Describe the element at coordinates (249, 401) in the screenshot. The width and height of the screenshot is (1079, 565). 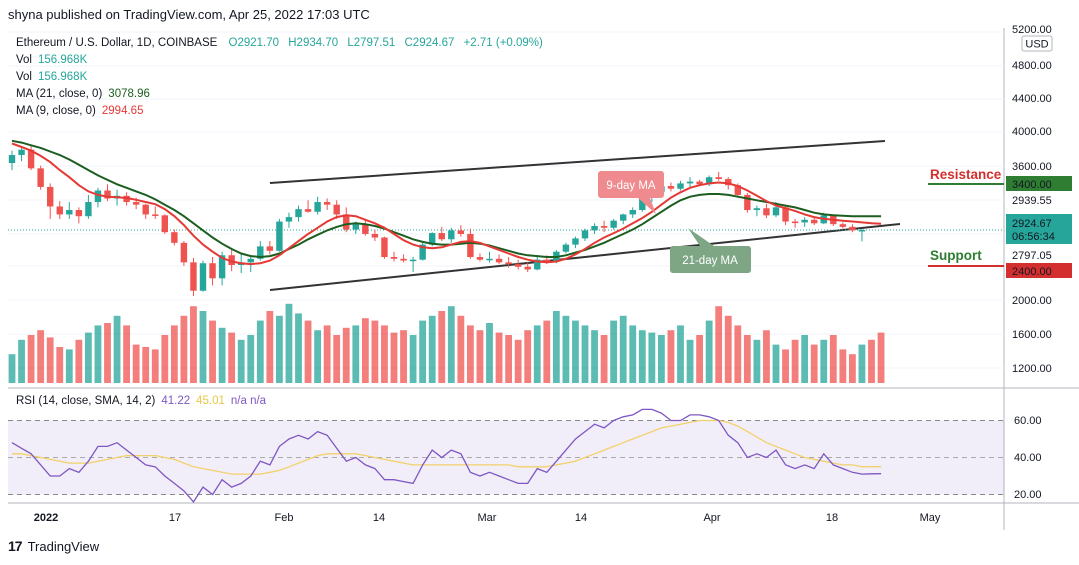
I see `rsi-na: n/a n/a` at that location.